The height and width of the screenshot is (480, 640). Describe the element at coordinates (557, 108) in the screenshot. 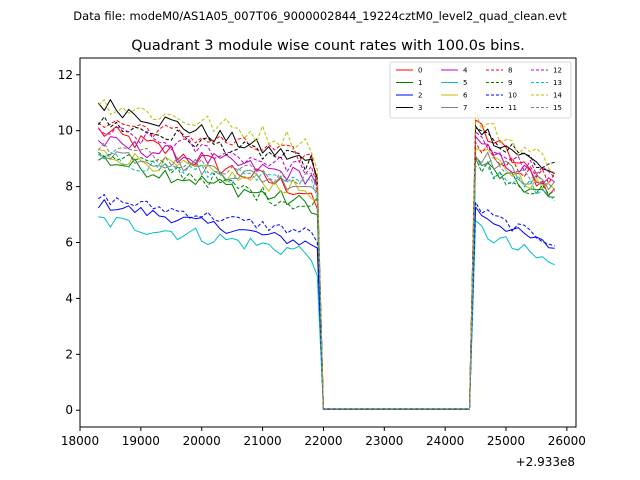

I see `legend-label-15: 15` at that location.